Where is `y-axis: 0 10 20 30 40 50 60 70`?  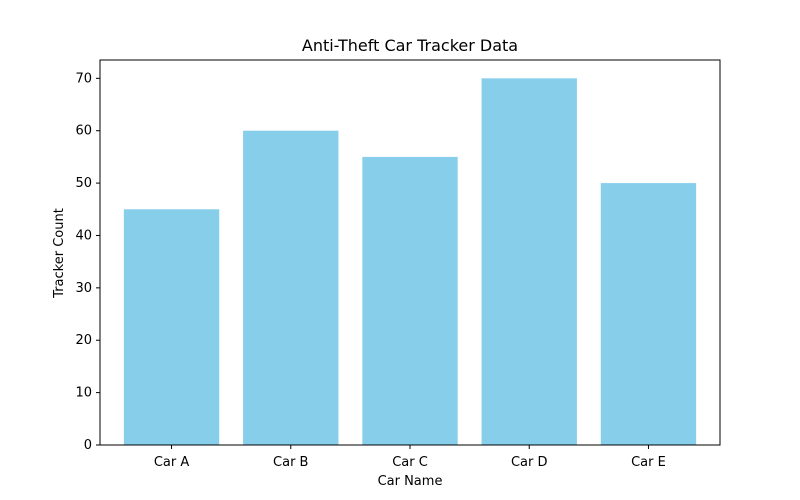
y-axis: 0 10 20 30 40 50 60 70 is located at coordinates (87, 262).